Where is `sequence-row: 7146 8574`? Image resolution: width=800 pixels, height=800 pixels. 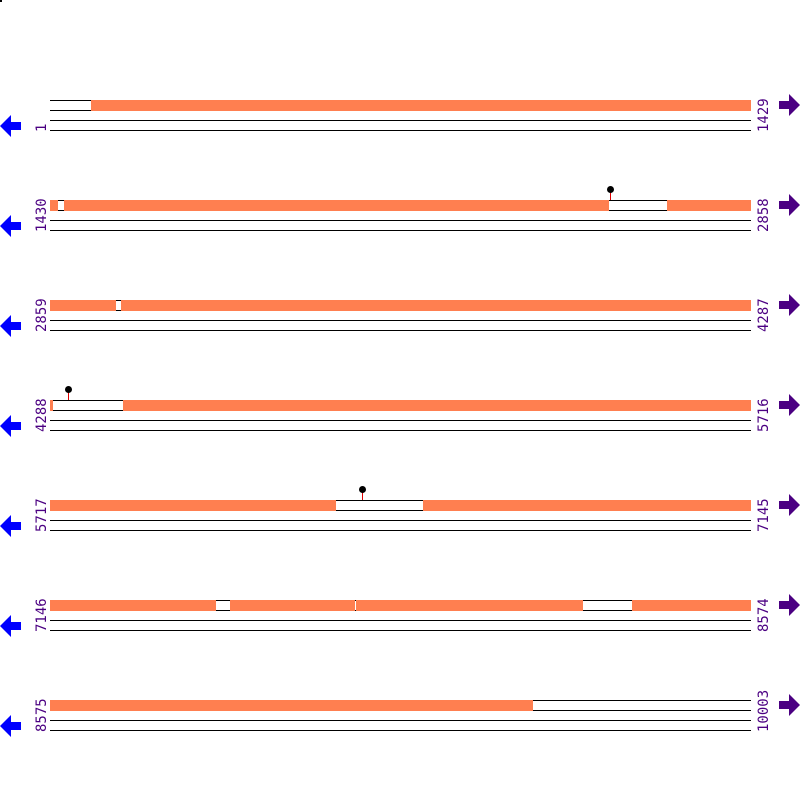
sequence-row: 7146 8574 is located at coordinates (400, 617).